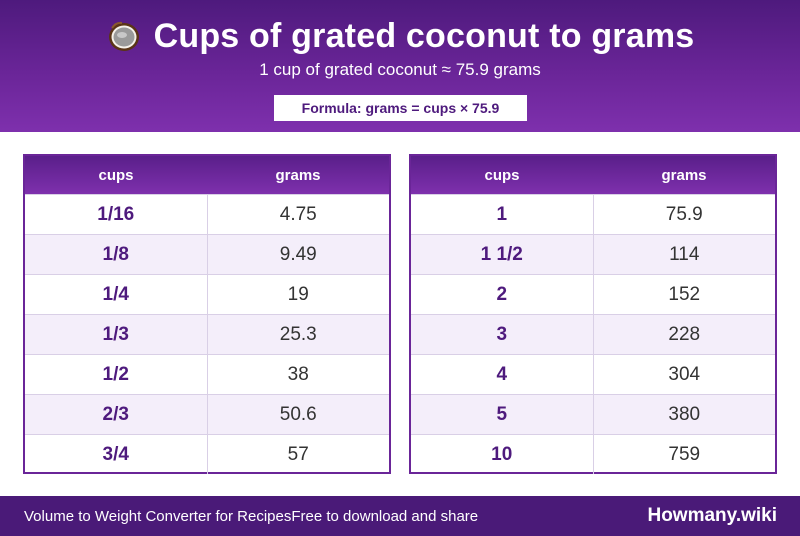  Describe the element at coordinates (298, 454) in the screenshot. I see `grams-cell: 57` at that location.